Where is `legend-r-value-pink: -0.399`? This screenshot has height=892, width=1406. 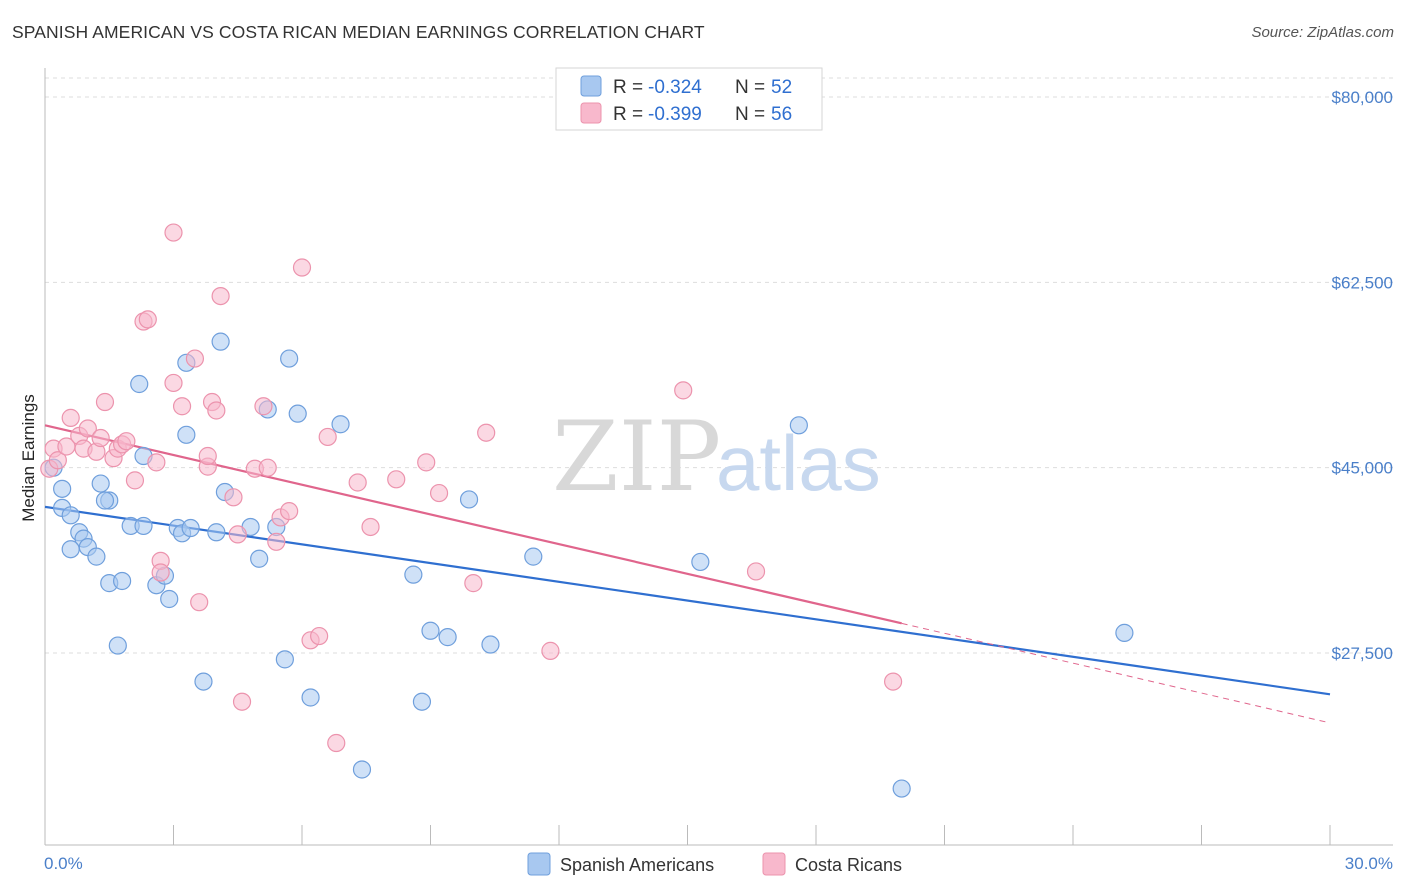 legend-r-value-pink: -0.399 is located at coordinates (675, 114).